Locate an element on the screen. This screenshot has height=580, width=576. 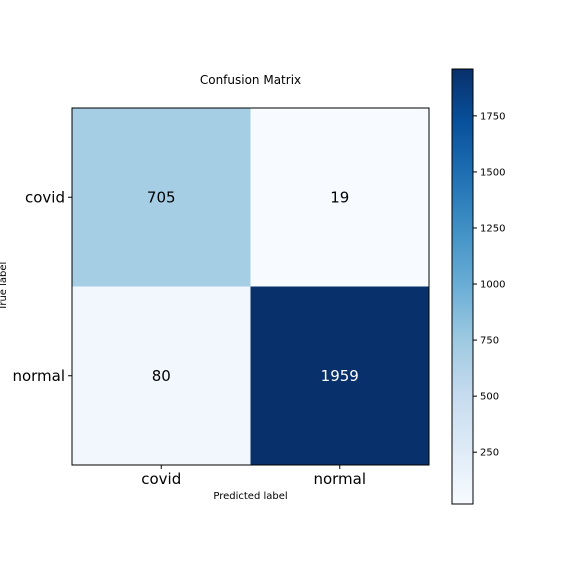
y-tick-label: covid is located at coordinates (45, 197).